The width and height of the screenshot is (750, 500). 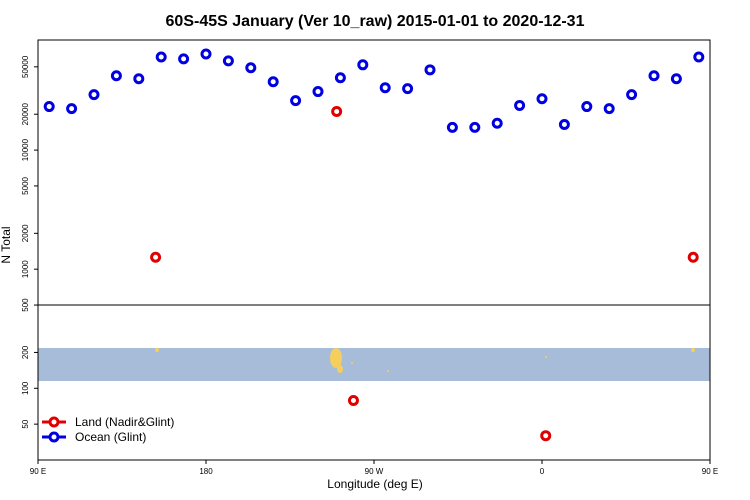 What do you see at coordinates (25, 388) in the screenshot?
I see `y-tick-label: 100` at bounding box center [25, 388].